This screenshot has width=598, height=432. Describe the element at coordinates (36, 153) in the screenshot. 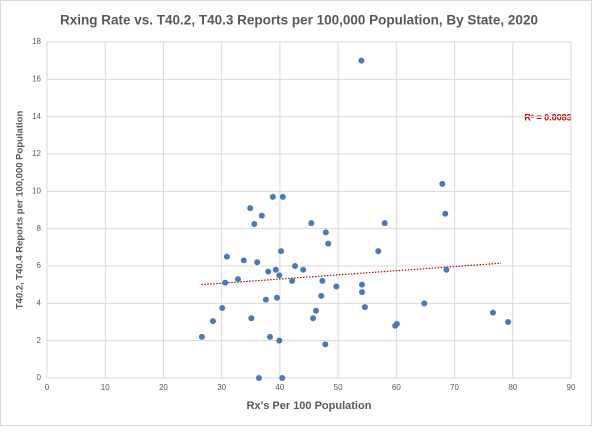

I see `y-tick-label: 12` at that location.